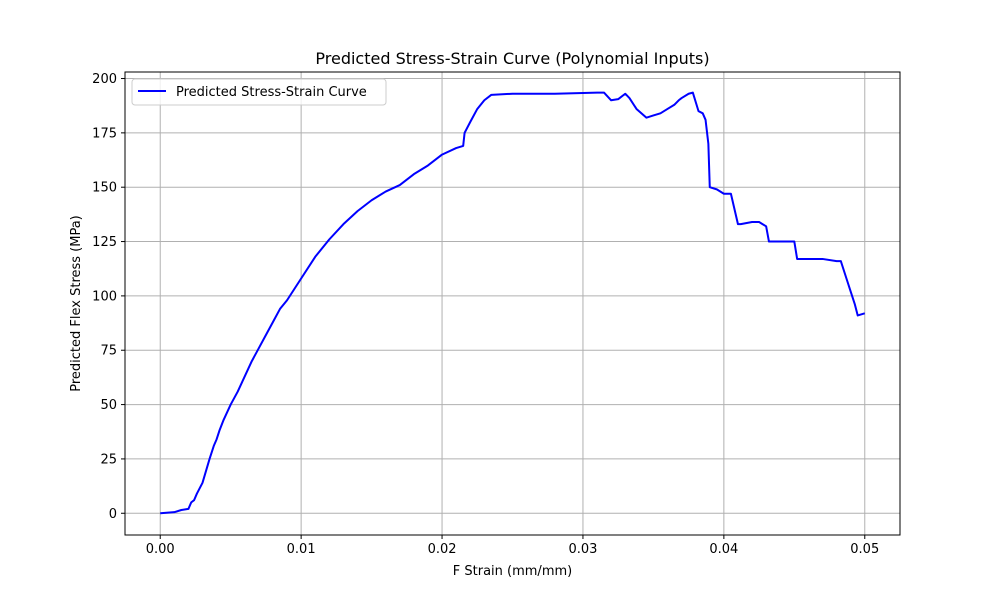 The image size is (1000, 600). I want to click on x-tick-label: 0.04, so click(723, 549).